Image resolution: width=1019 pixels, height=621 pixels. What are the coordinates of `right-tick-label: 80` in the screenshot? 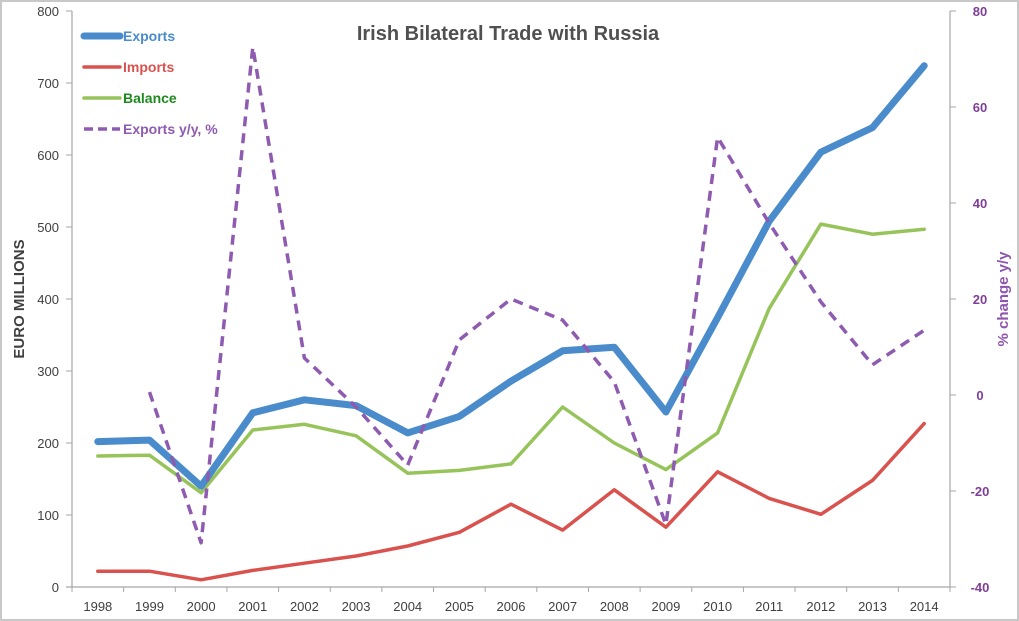 It's located at (980, 11).